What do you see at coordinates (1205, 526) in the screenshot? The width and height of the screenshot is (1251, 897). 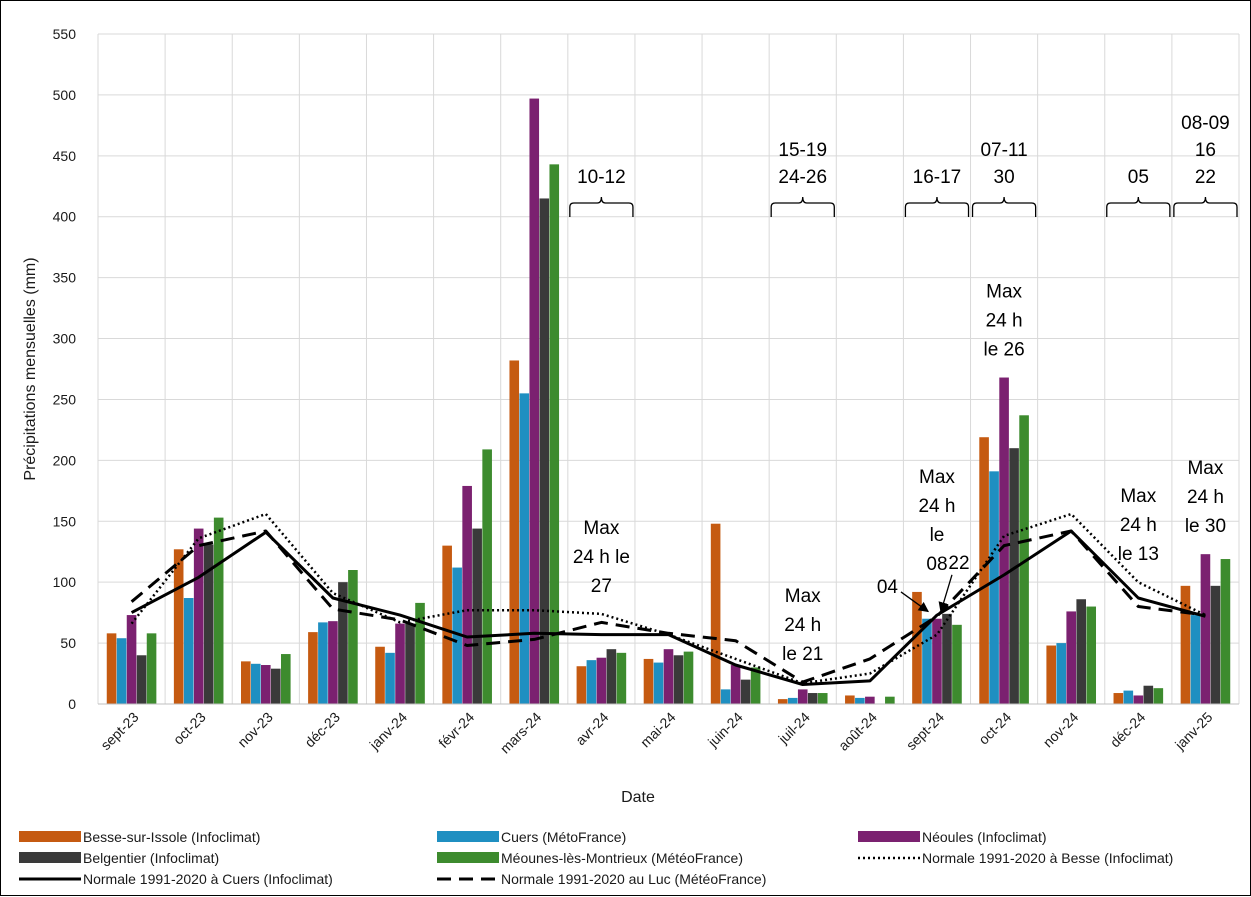 I see `max-label: le 30` at bounding box center [1205, 526].